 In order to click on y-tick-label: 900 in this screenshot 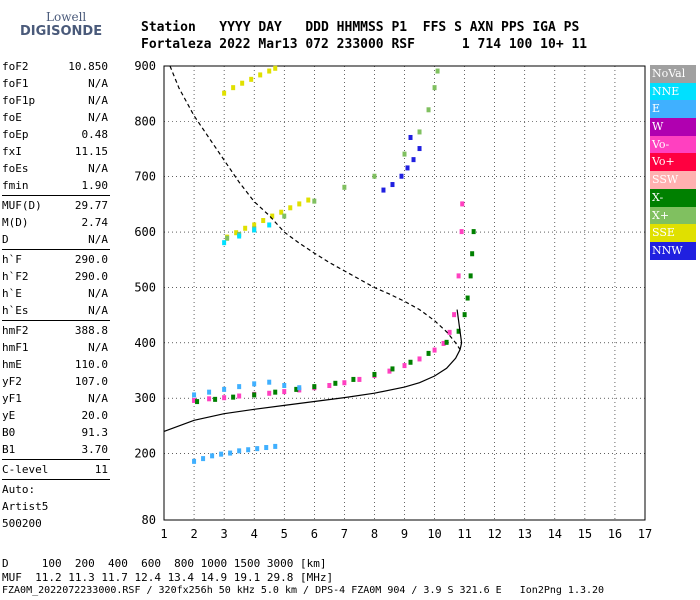, I will do `click(145, 66)`.